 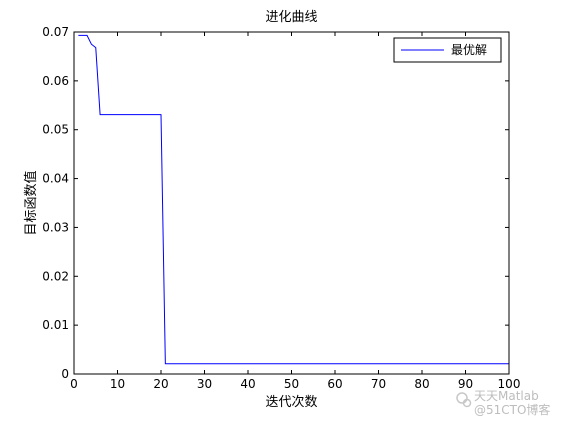 I want to click on x-tick-label: 40, so click(x=247, y=384).